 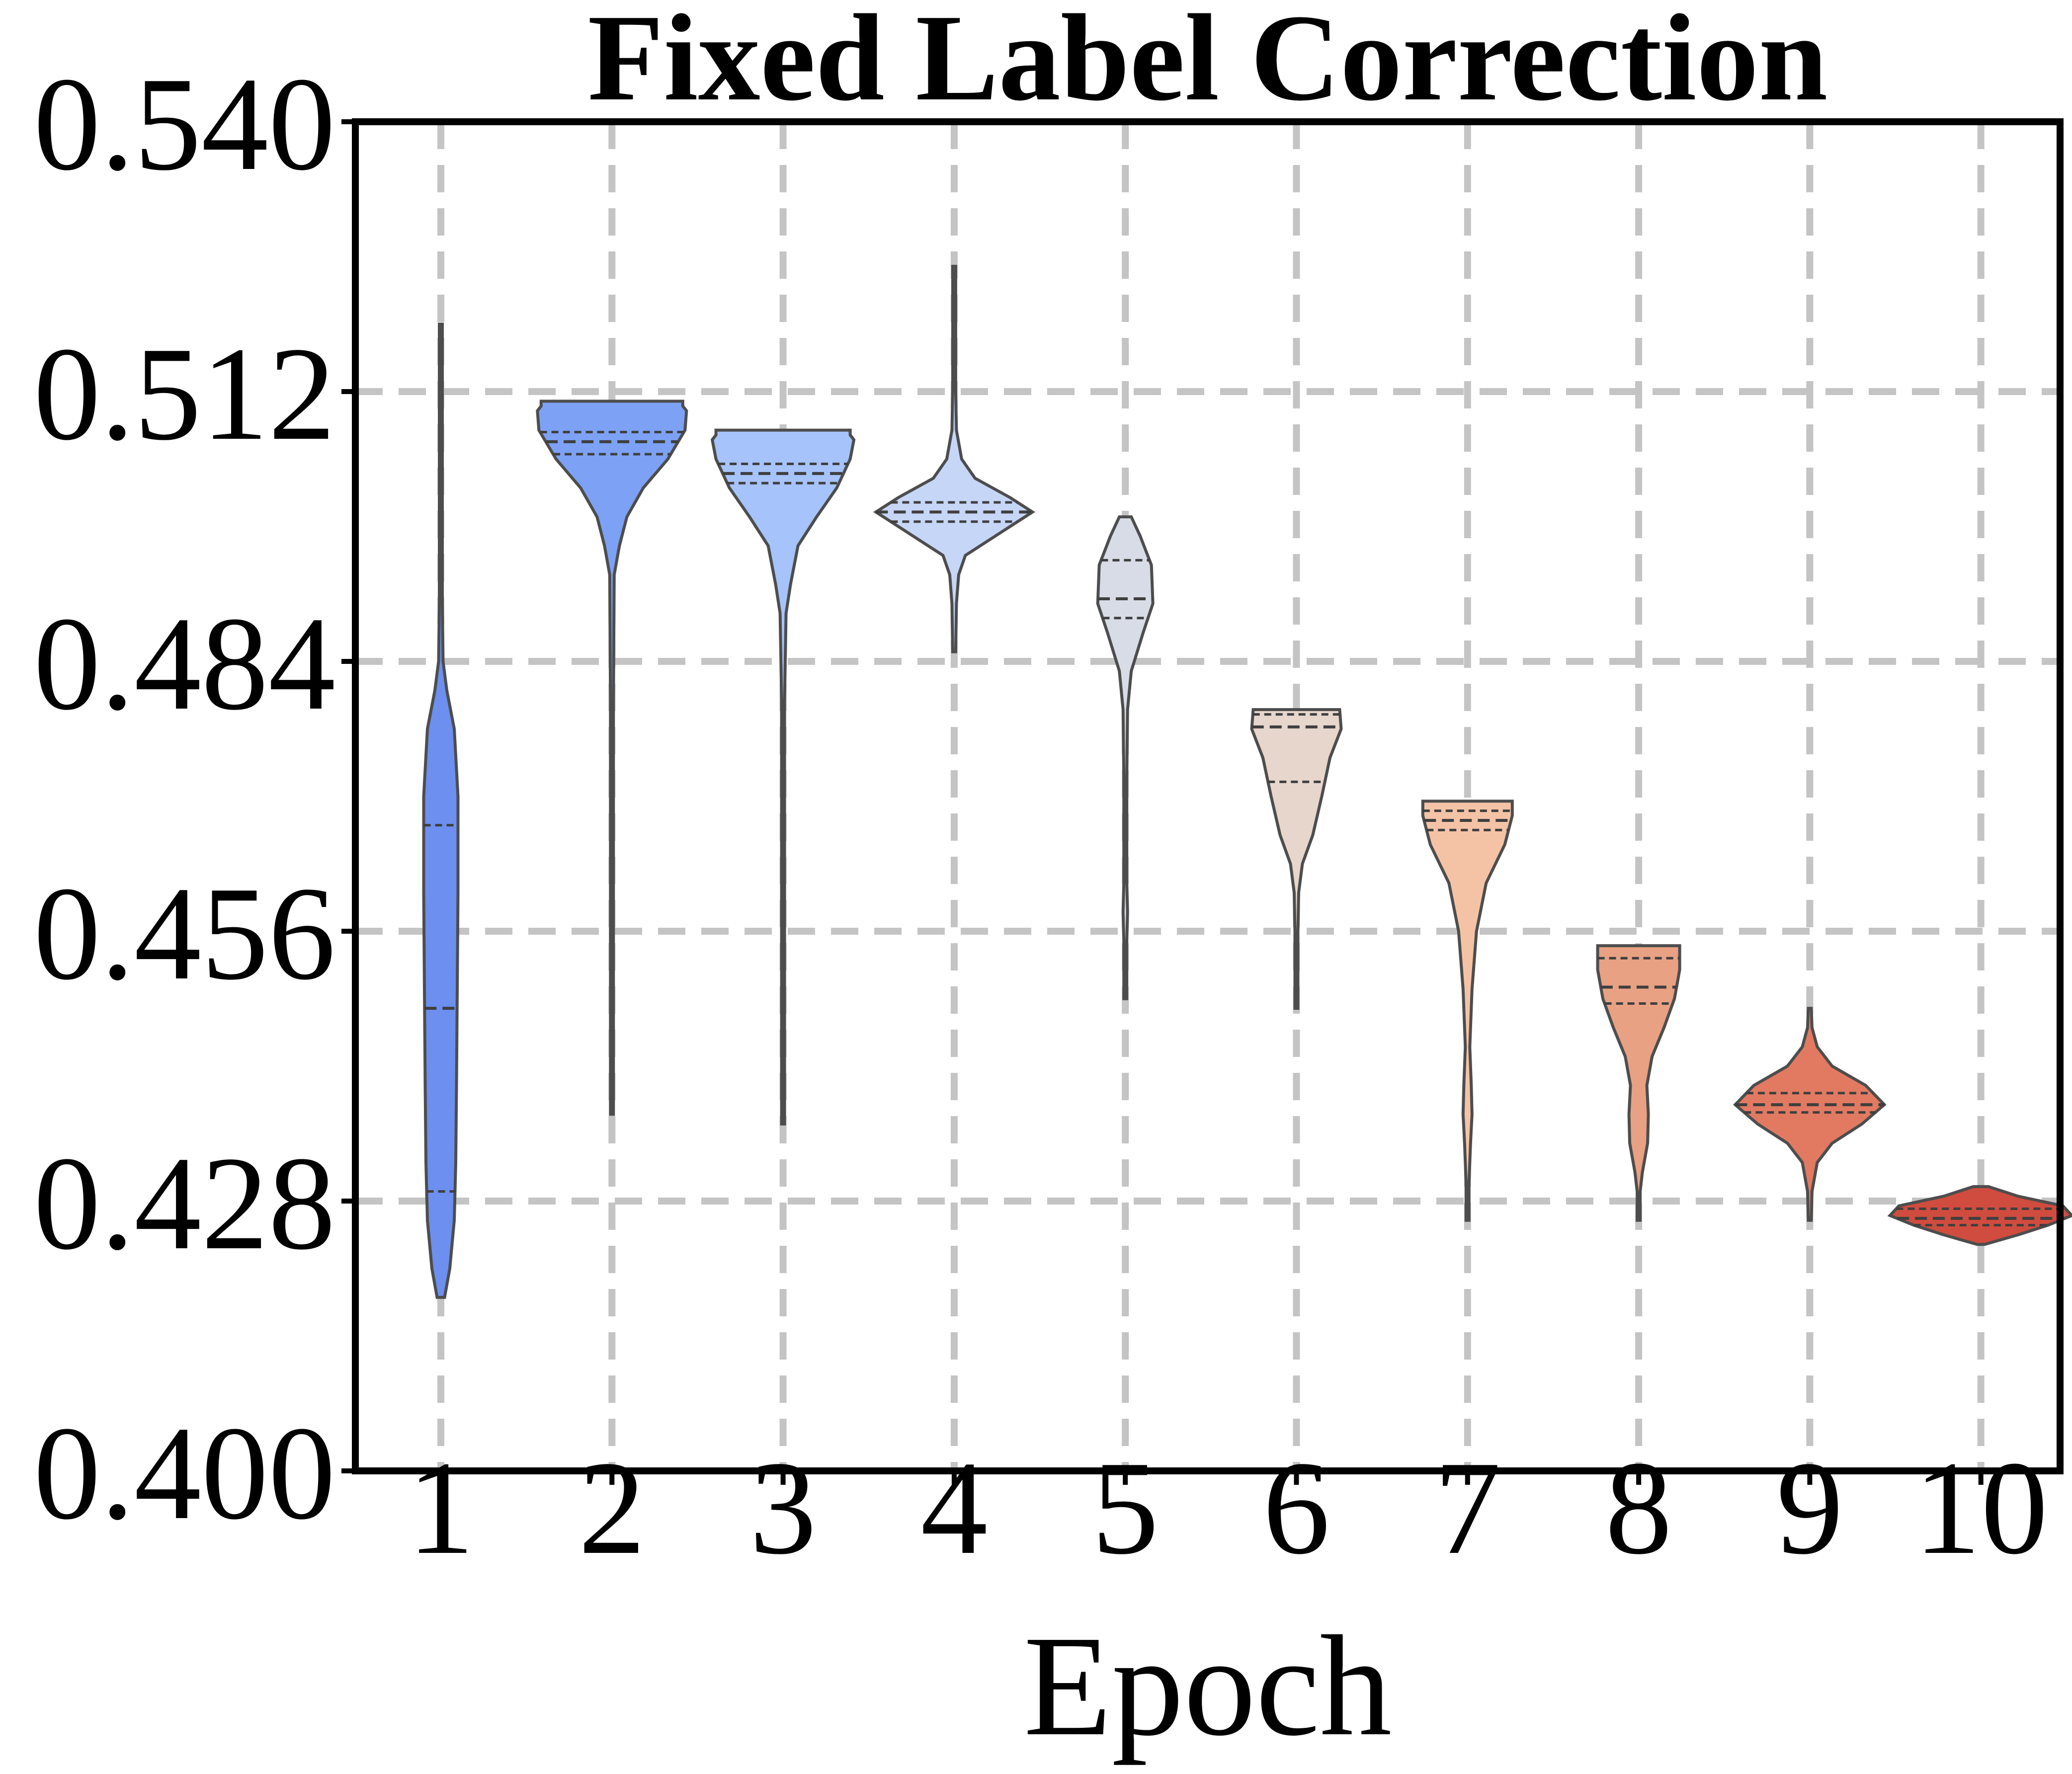 I want to click on y-tick-label: 0.428, so click(x=185, y=1204).